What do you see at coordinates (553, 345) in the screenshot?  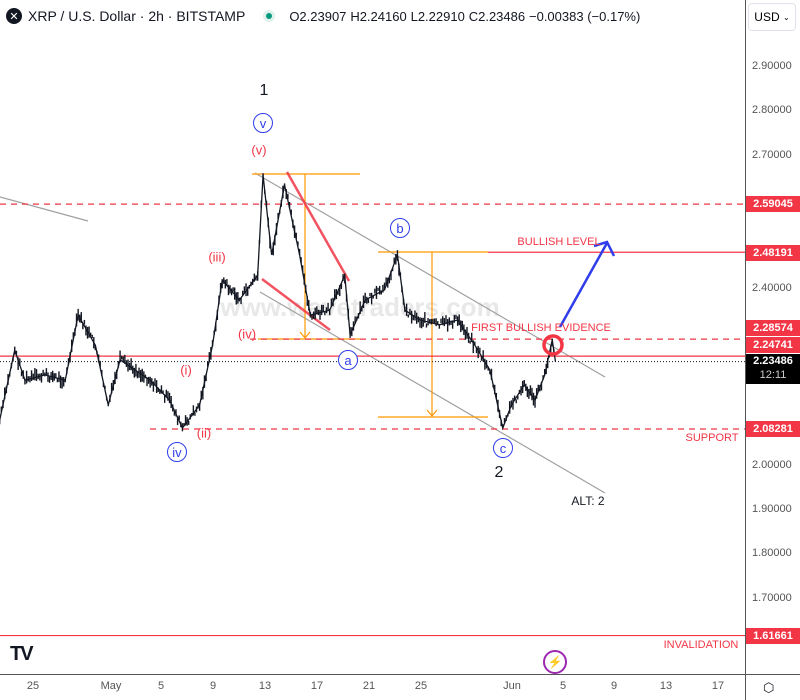 I see `breakout-circle` at bounding box center [553, 345].